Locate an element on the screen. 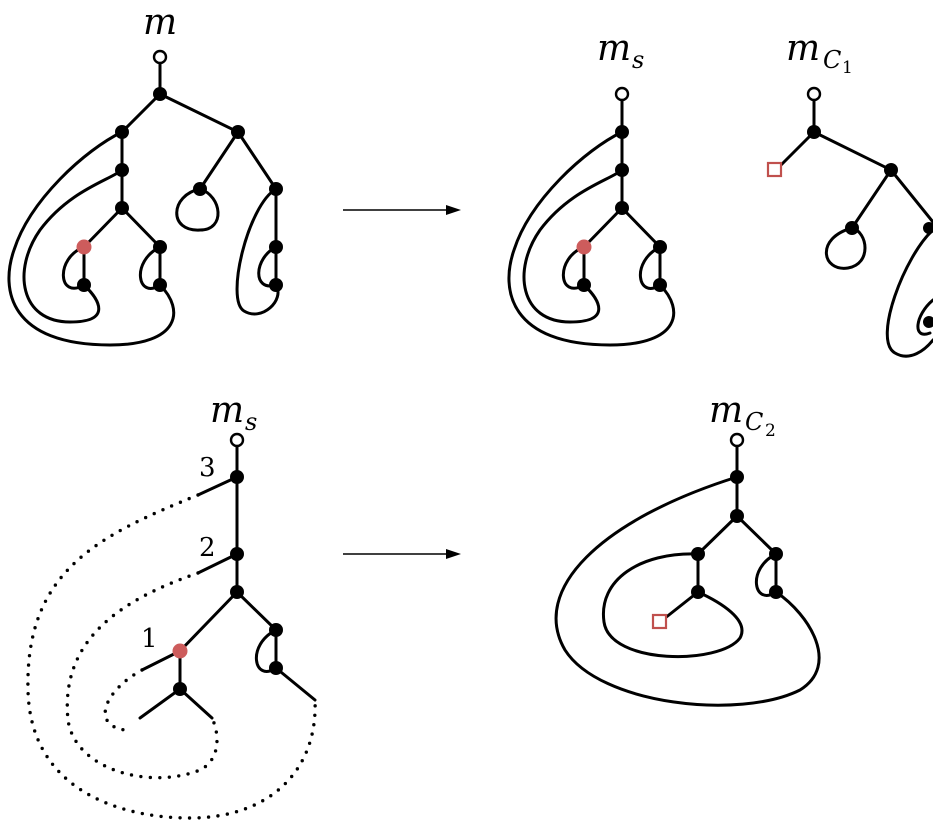 The height and width of the screenshot is (823, 933). label-mc1: m is located at coordinates (803, 48).